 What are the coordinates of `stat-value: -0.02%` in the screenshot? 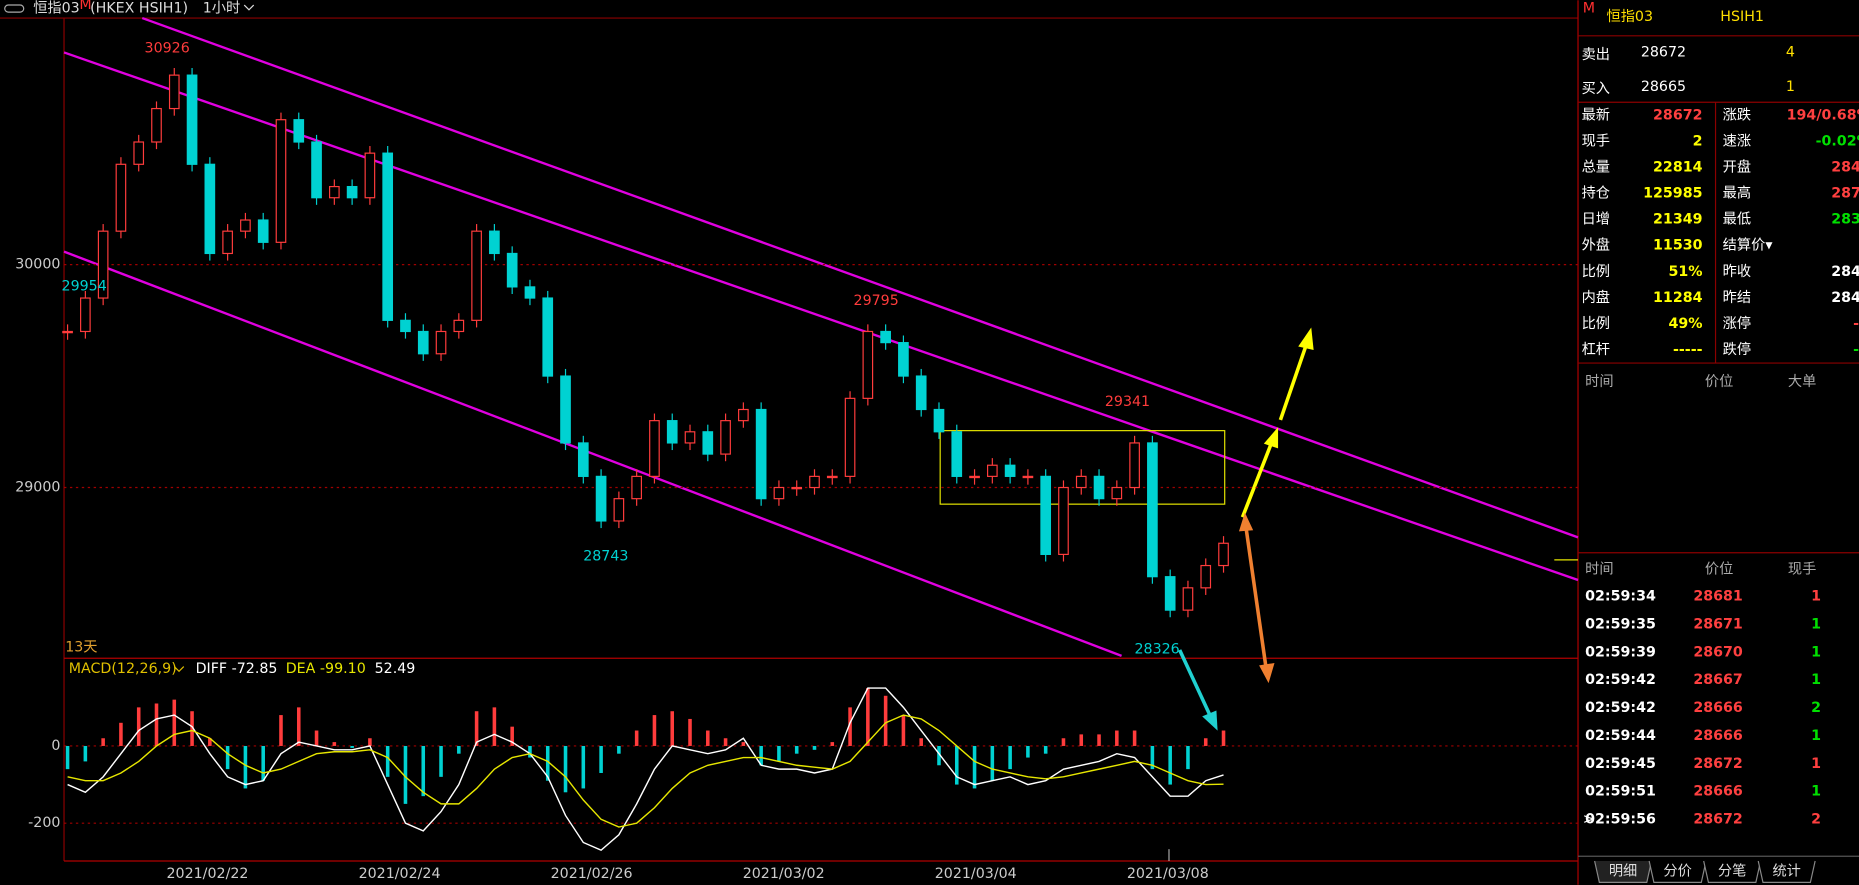 It's located at (1837, 141).